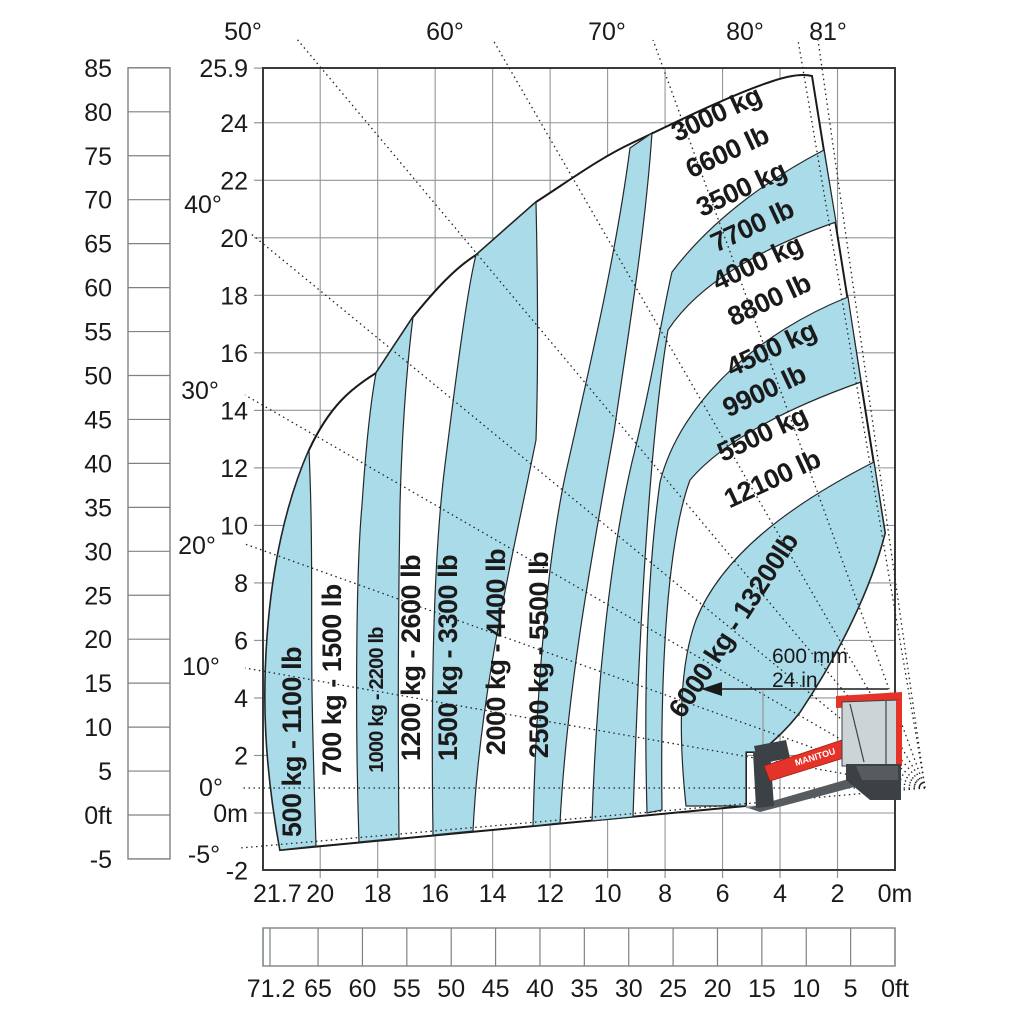 The image size is (1024, 1024). Describe the element at coordinates (230, 814) in the screenshot. I see `left-m-tick-label: 0m` at that location.